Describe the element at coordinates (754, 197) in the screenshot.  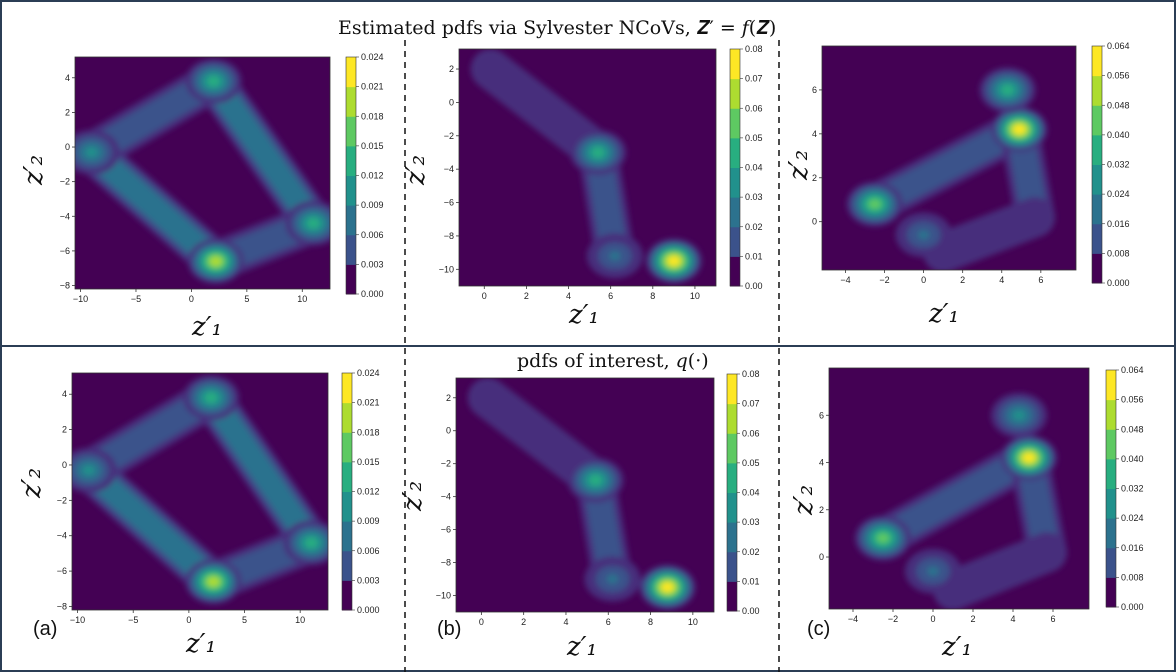
I see `colorbar-tick-label: 0.03` at that location.